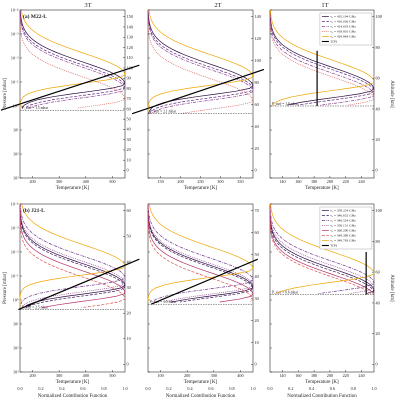 Image resolution: width=400 pixels, height=413 pixels. I want to click on temperature-tick-label: 250, so click(200, 181).